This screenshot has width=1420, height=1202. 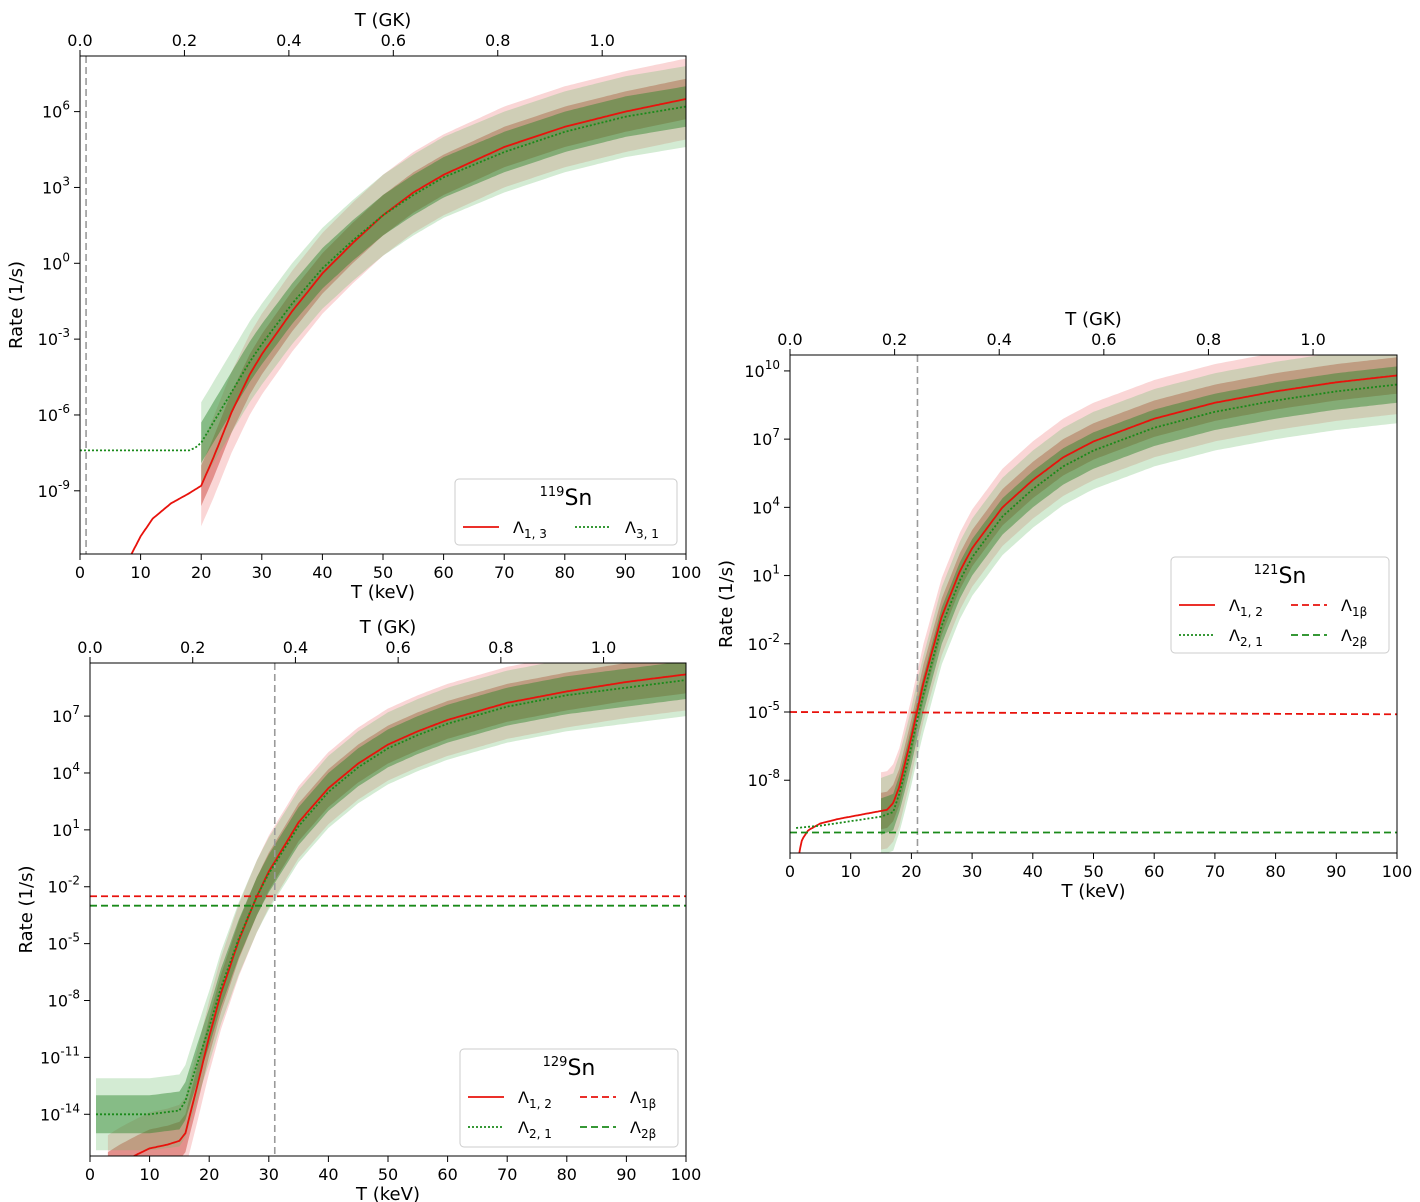 I want to click on band-outer-Λ1,3, so click(x=443, y=292).